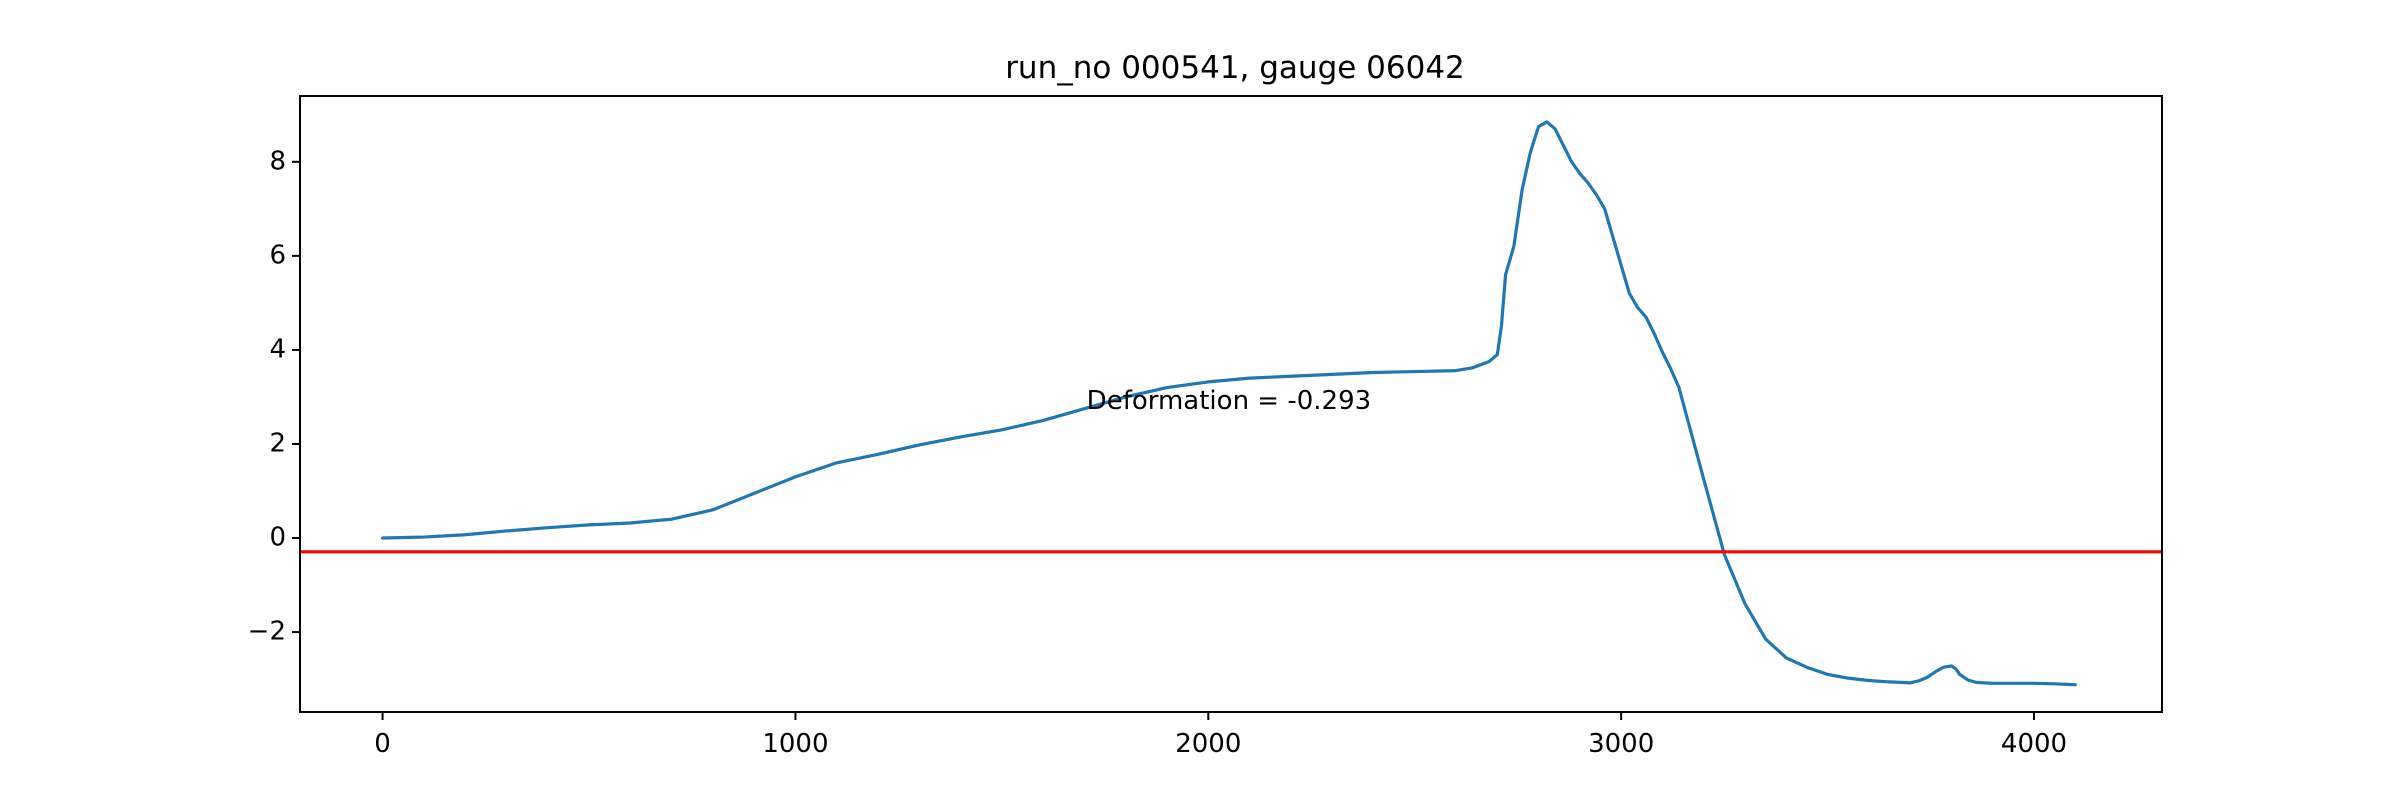 The image size is (2400, 800). I want to click on y-tick-label: 8, so click(277, 161).